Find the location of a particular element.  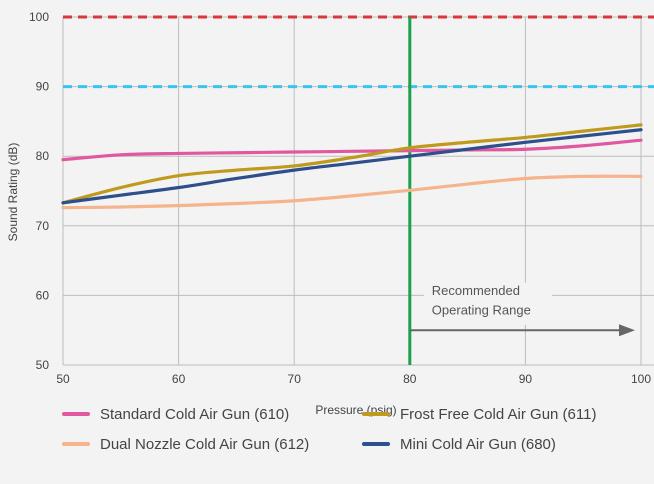

annotation-background is located at coordinates (487, 303).